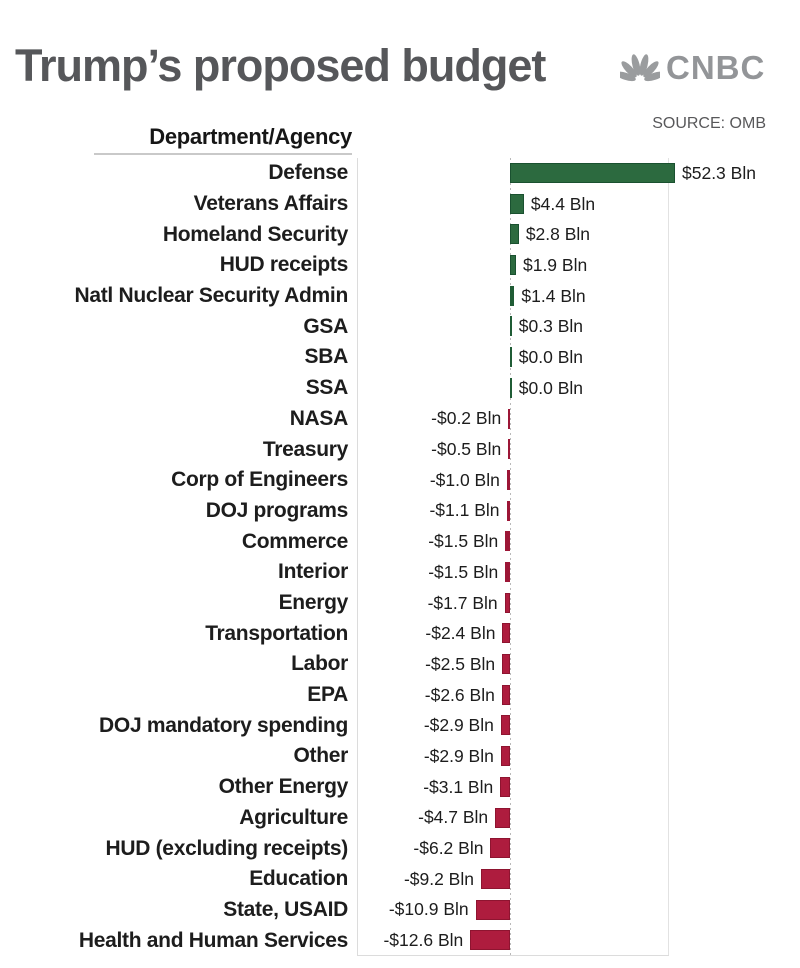 The width and height of the screenshot is (800, 968). What do you see at coordinates (357, 557) in the screenshot?
I see `plot-left-border` at bounding box center [357, 557].